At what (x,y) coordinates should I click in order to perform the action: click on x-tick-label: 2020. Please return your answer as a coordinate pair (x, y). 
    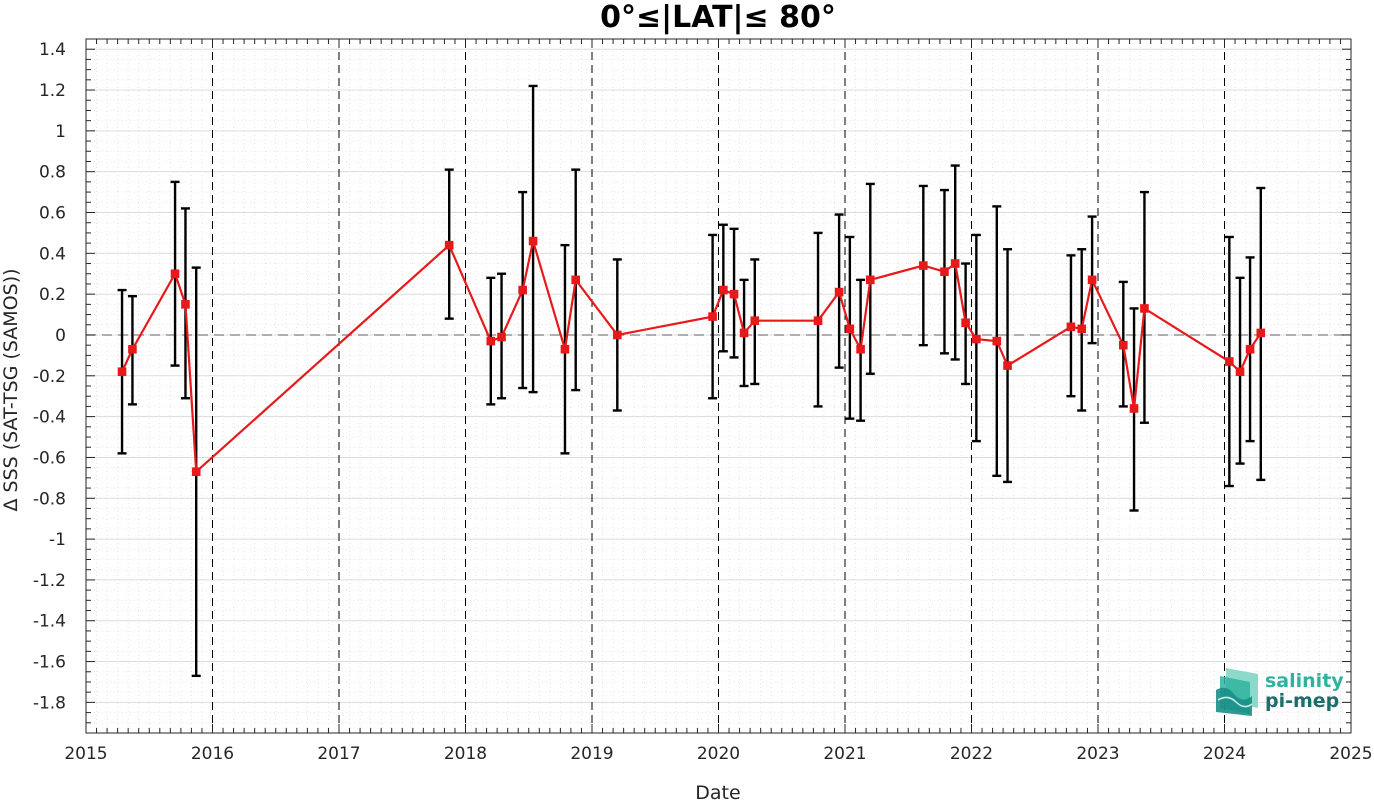
    Looking at the image, I should click on (718, 754).